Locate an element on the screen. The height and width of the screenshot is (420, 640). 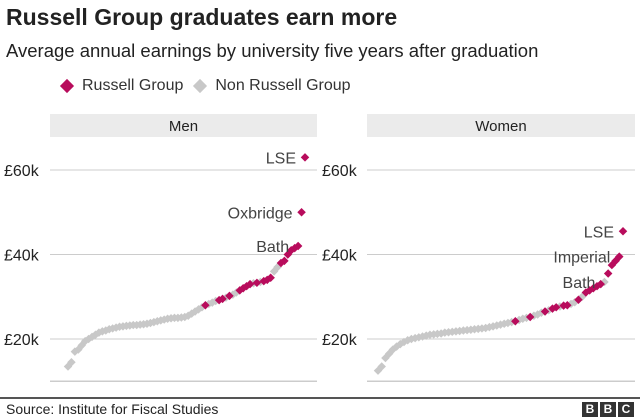
panel-title: Men is located at coordinates (183, 126).